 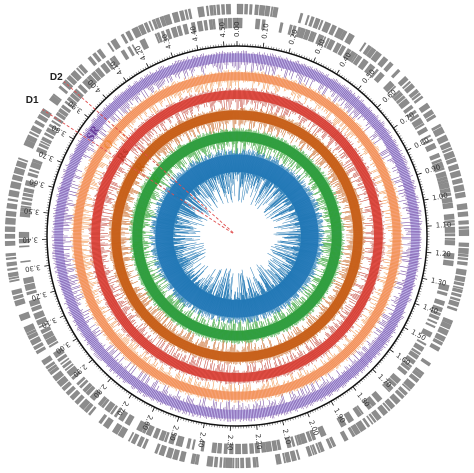 What do you see at coordinates (49, 323) in the screenshot?
I see `scale-tick-label: 3.10` at bounding box center [49, 323].